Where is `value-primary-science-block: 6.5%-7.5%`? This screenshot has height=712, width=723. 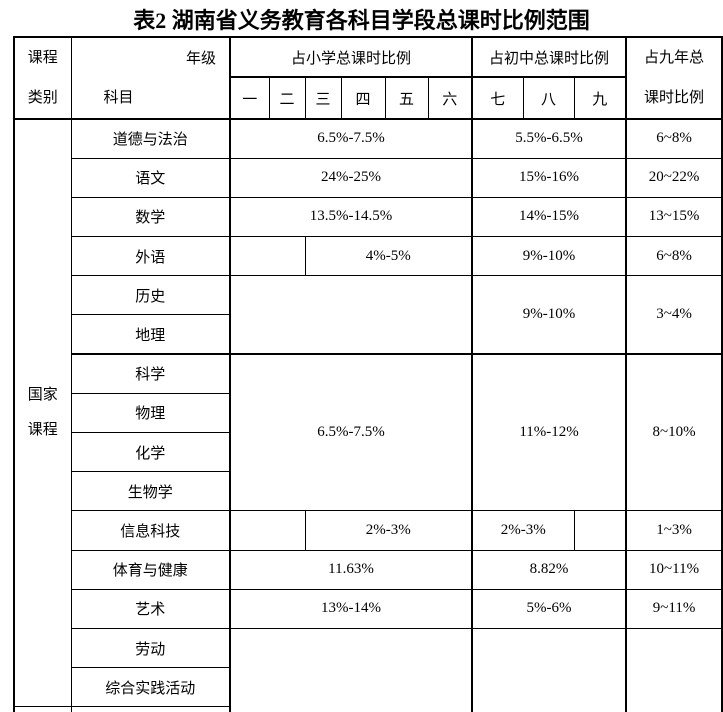
value-primary-science-block: 6.5%-7.5% is located at coordinates (351, 432).